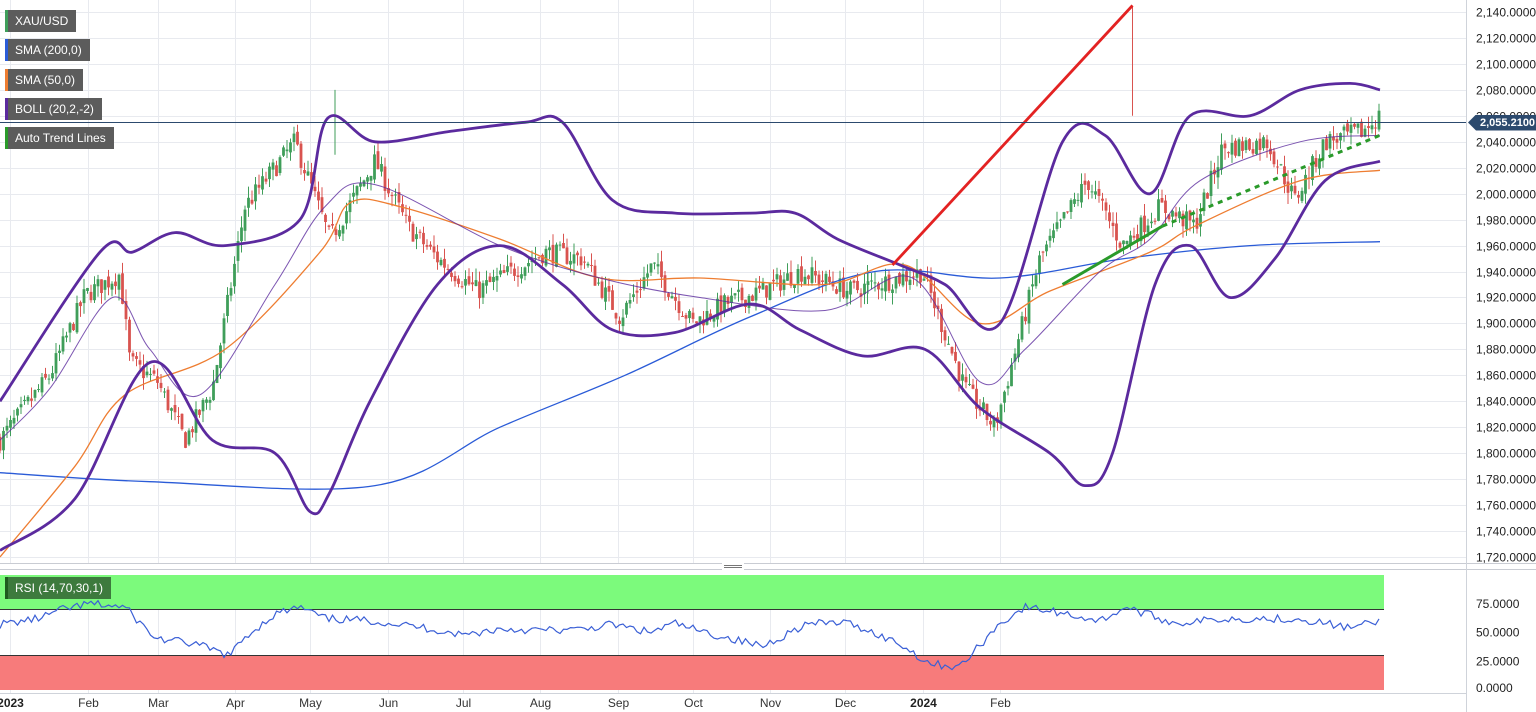 This screenshot has width=1536, height=712. Describe the element at coordinates (693, 703) in the screenshot. I see `x-tick-label: Oct` at that location.